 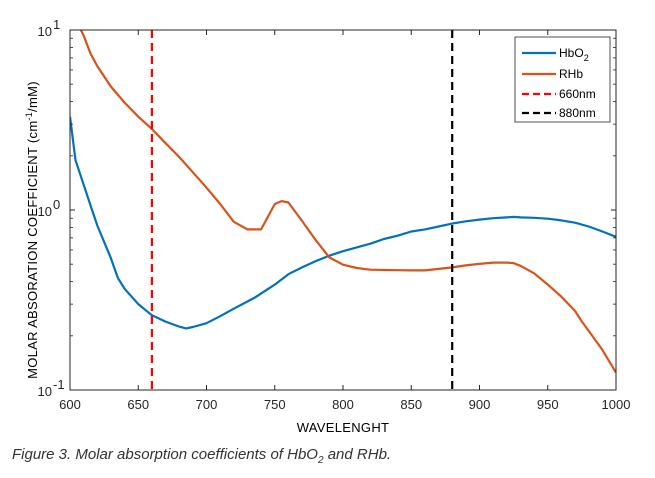 What do you see at coordinates (480, 404) in the screenshot?
I see `x-tick-label: 900` at bounding box center [480, 404].